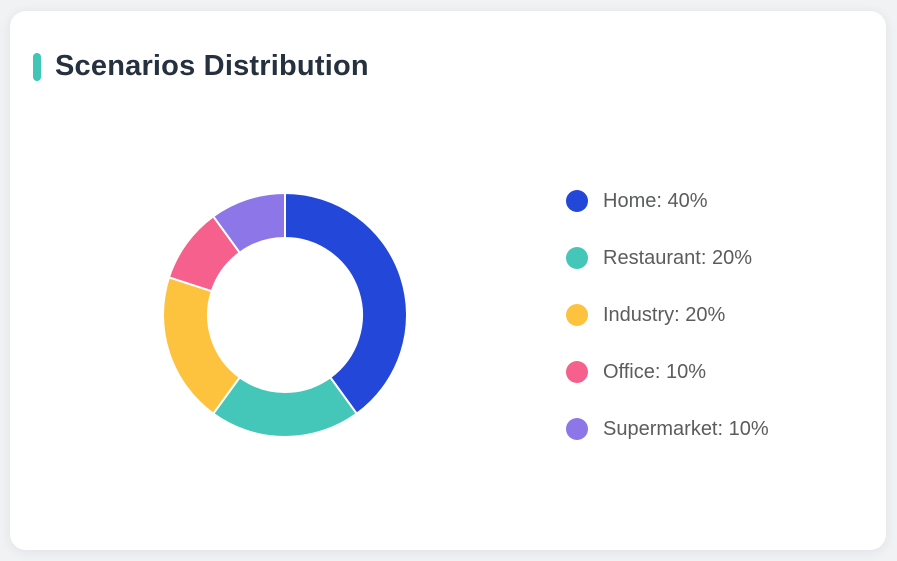 The height and width of the screenshot is (561, 897). What do you see at coordinates (577, 258) in the screenshot?
I see `legend-dot-restaurant` at bounding box center [577, 258].